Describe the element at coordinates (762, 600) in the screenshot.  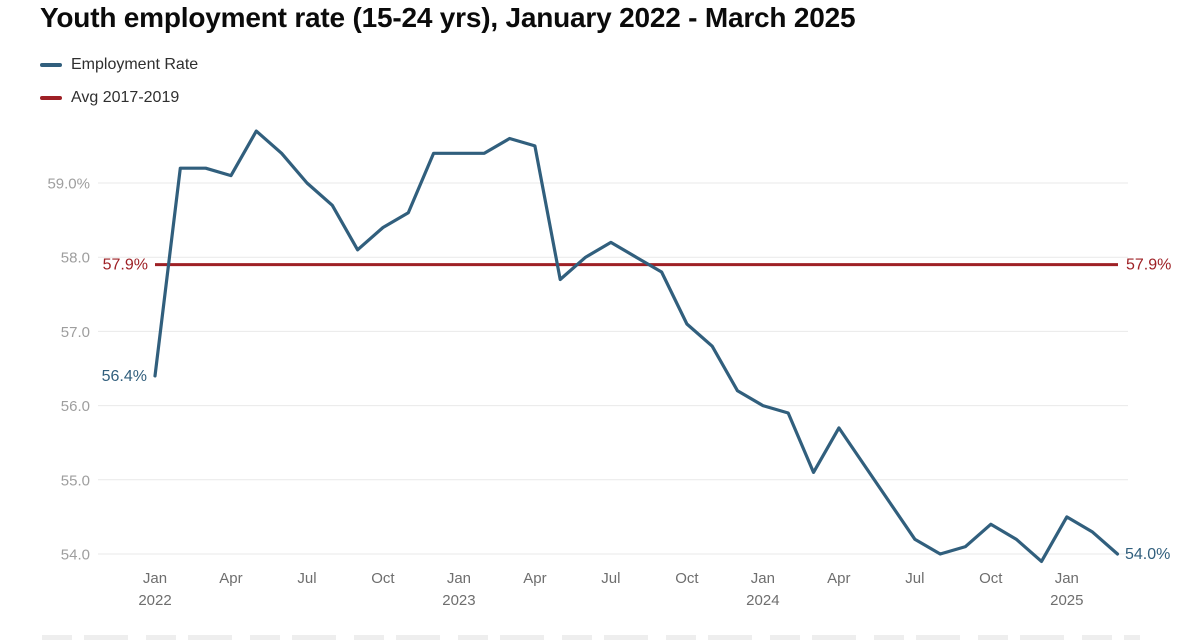
I see `x-axis-tick-year-label: 2024` at that location.